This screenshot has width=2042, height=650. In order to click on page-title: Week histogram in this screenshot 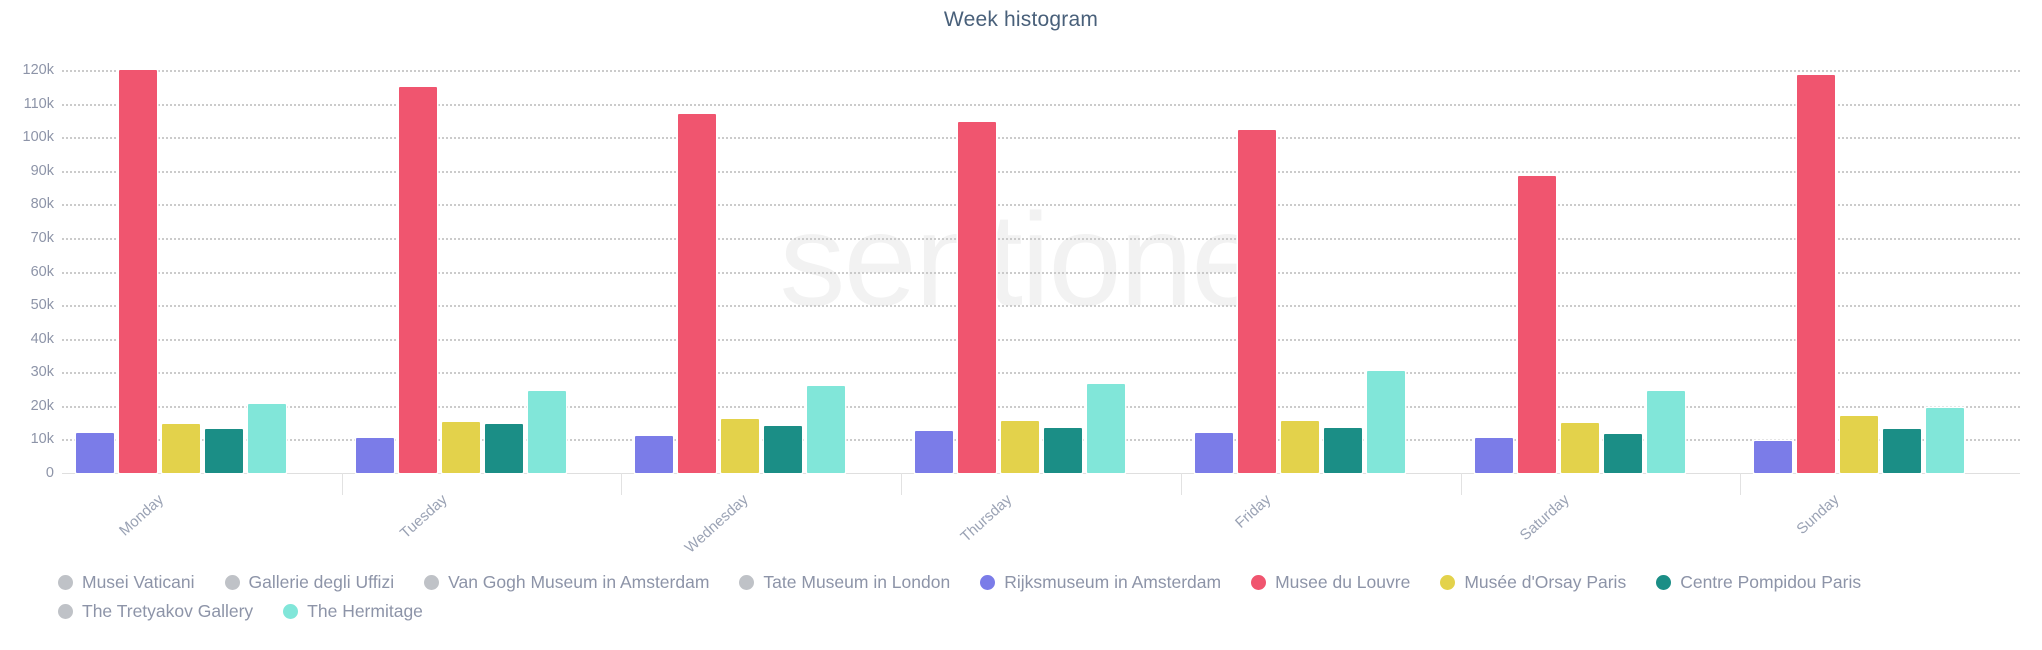, I will do `click(1021, 19)`.